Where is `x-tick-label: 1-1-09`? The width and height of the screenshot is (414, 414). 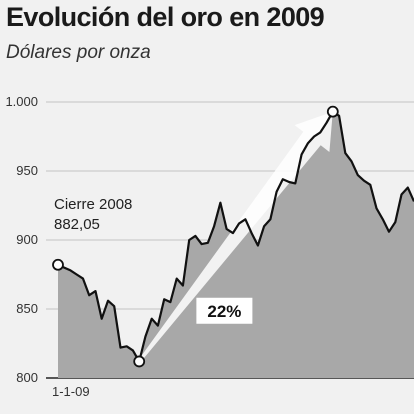 x-tick-label: 1-1-09 is located at coordinates (71, 391).